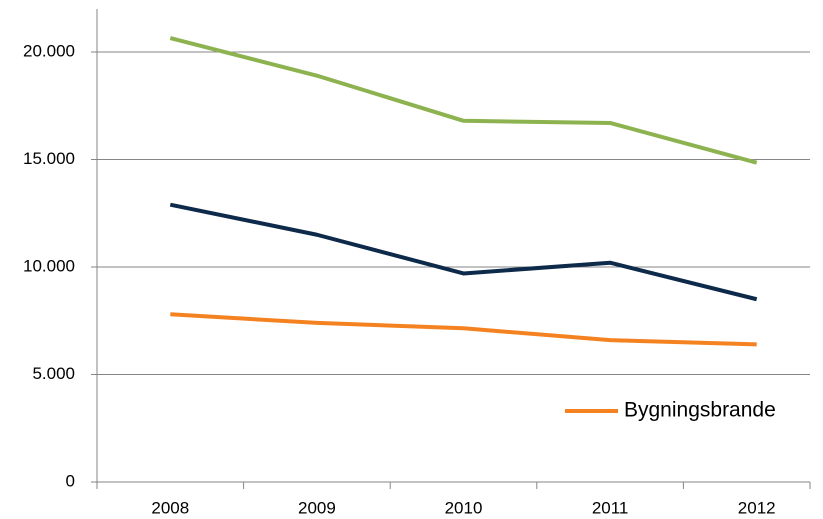 Image resolution: width=823 pixels, height=519 pixels. What do you see at coordinates (49, 50) in the screenshot?
I see `y-tick-label: 20.000` at bounding box center [49, 50].